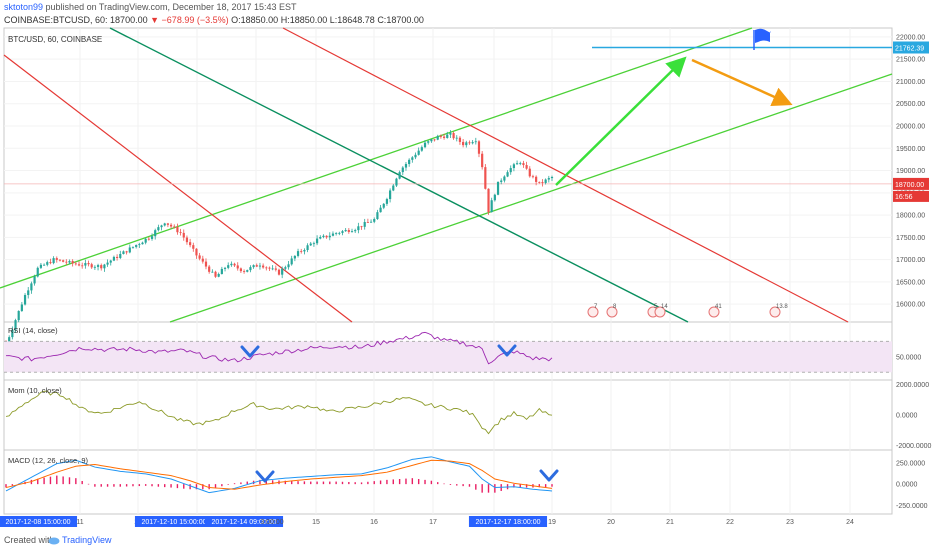 This screenshot has height=550, width=932. I want to click on time-badge-bg, so click(244, 521).